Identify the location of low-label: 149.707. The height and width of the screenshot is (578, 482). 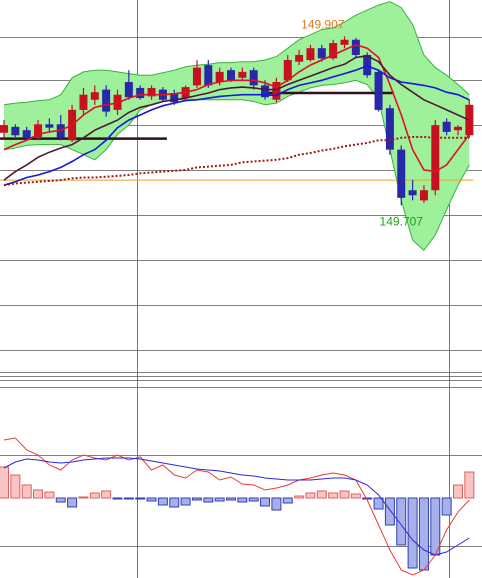
(402, 221).